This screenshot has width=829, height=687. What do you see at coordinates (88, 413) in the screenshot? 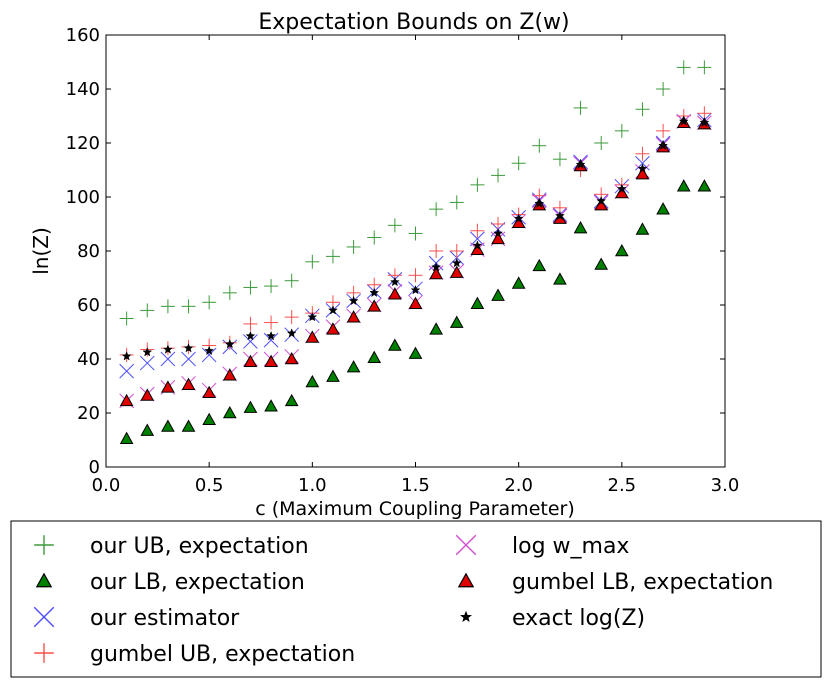
I see `y-tick-label-1: 20` at bounding box center [88, 413].